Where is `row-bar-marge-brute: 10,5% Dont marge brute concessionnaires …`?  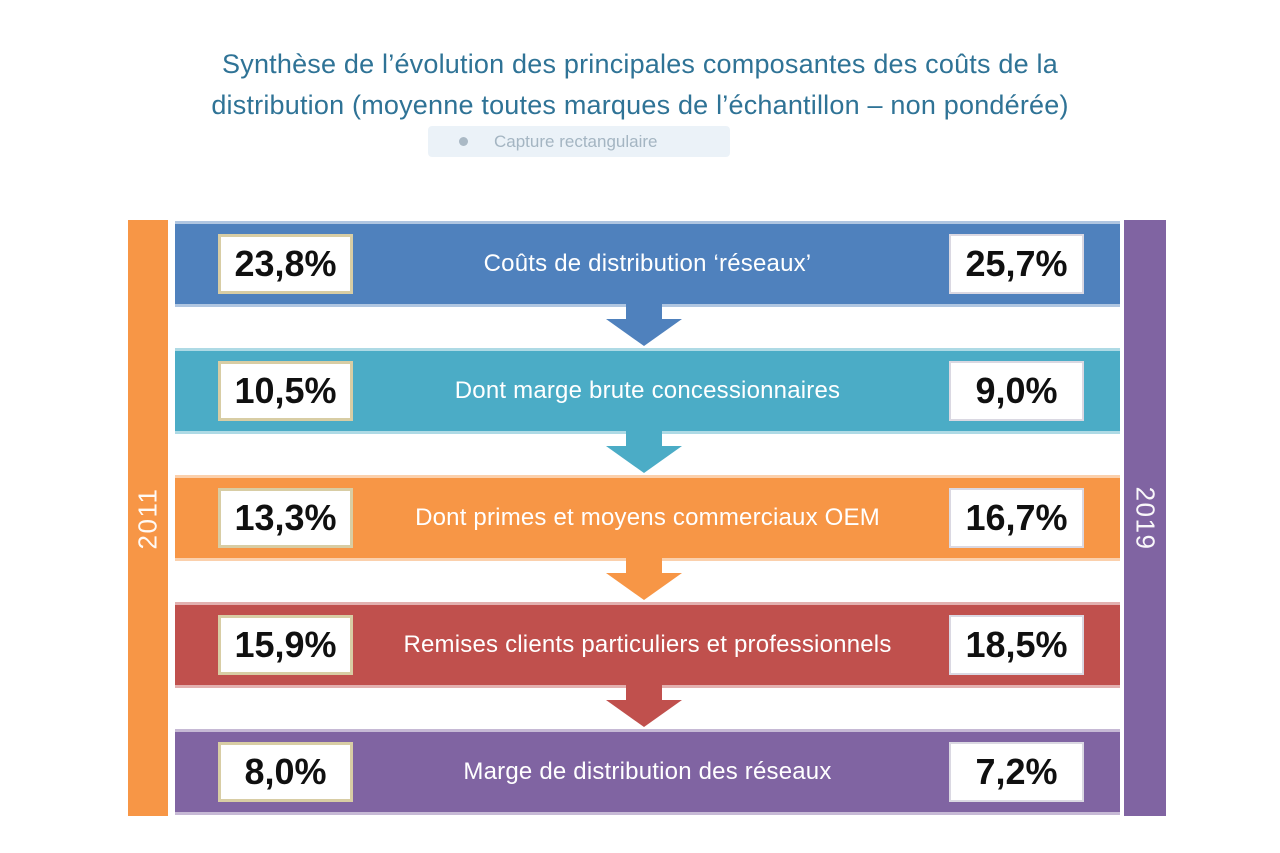 row-bar-marge-brute: 10,5% Dont marge brute concessionnaires … is located at coordinates (647, 391).